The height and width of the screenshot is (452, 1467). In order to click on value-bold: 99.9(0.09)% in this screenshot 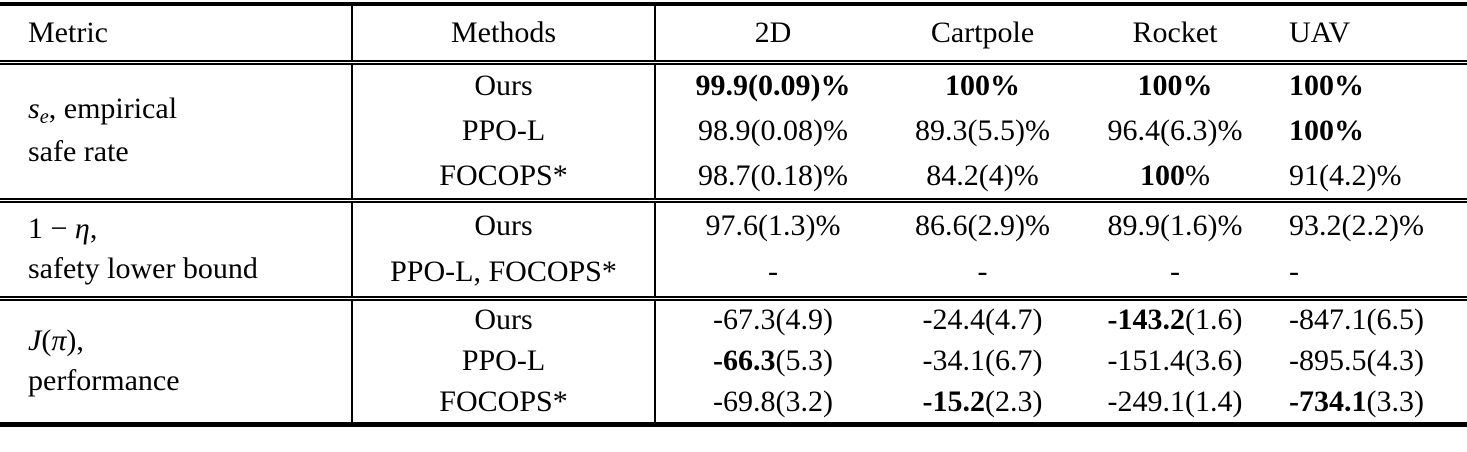, I will do `click(773, 86)`.